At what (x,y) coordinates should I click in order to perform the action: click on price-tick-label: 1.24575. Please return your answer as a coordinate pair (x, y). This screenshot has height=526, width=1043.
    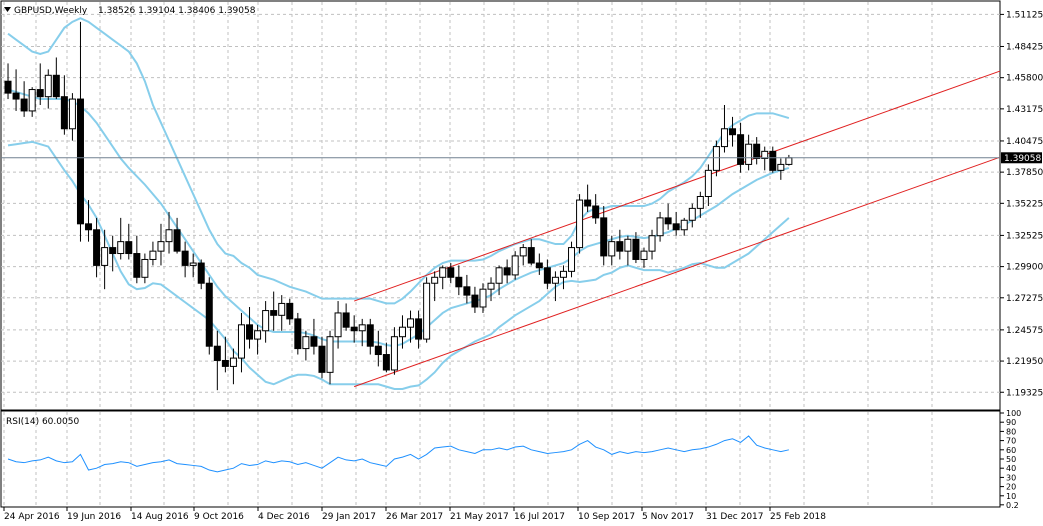
    Looking at the image, I should click on (1024, 331).